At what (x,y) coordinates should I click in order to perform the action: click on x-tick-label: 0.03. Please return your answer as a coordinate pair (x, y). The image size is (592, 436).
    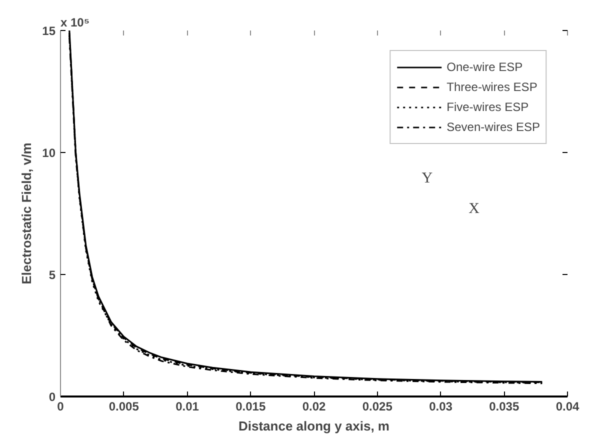
    Looking at the image, I should click on (441, 407).